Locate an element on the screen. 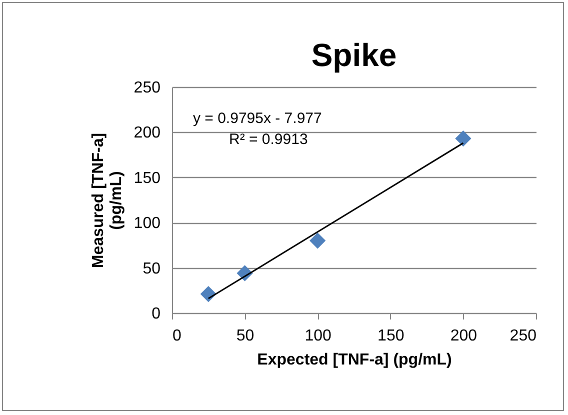  x-tick-label: 200 is located at coordinates (464, 336).